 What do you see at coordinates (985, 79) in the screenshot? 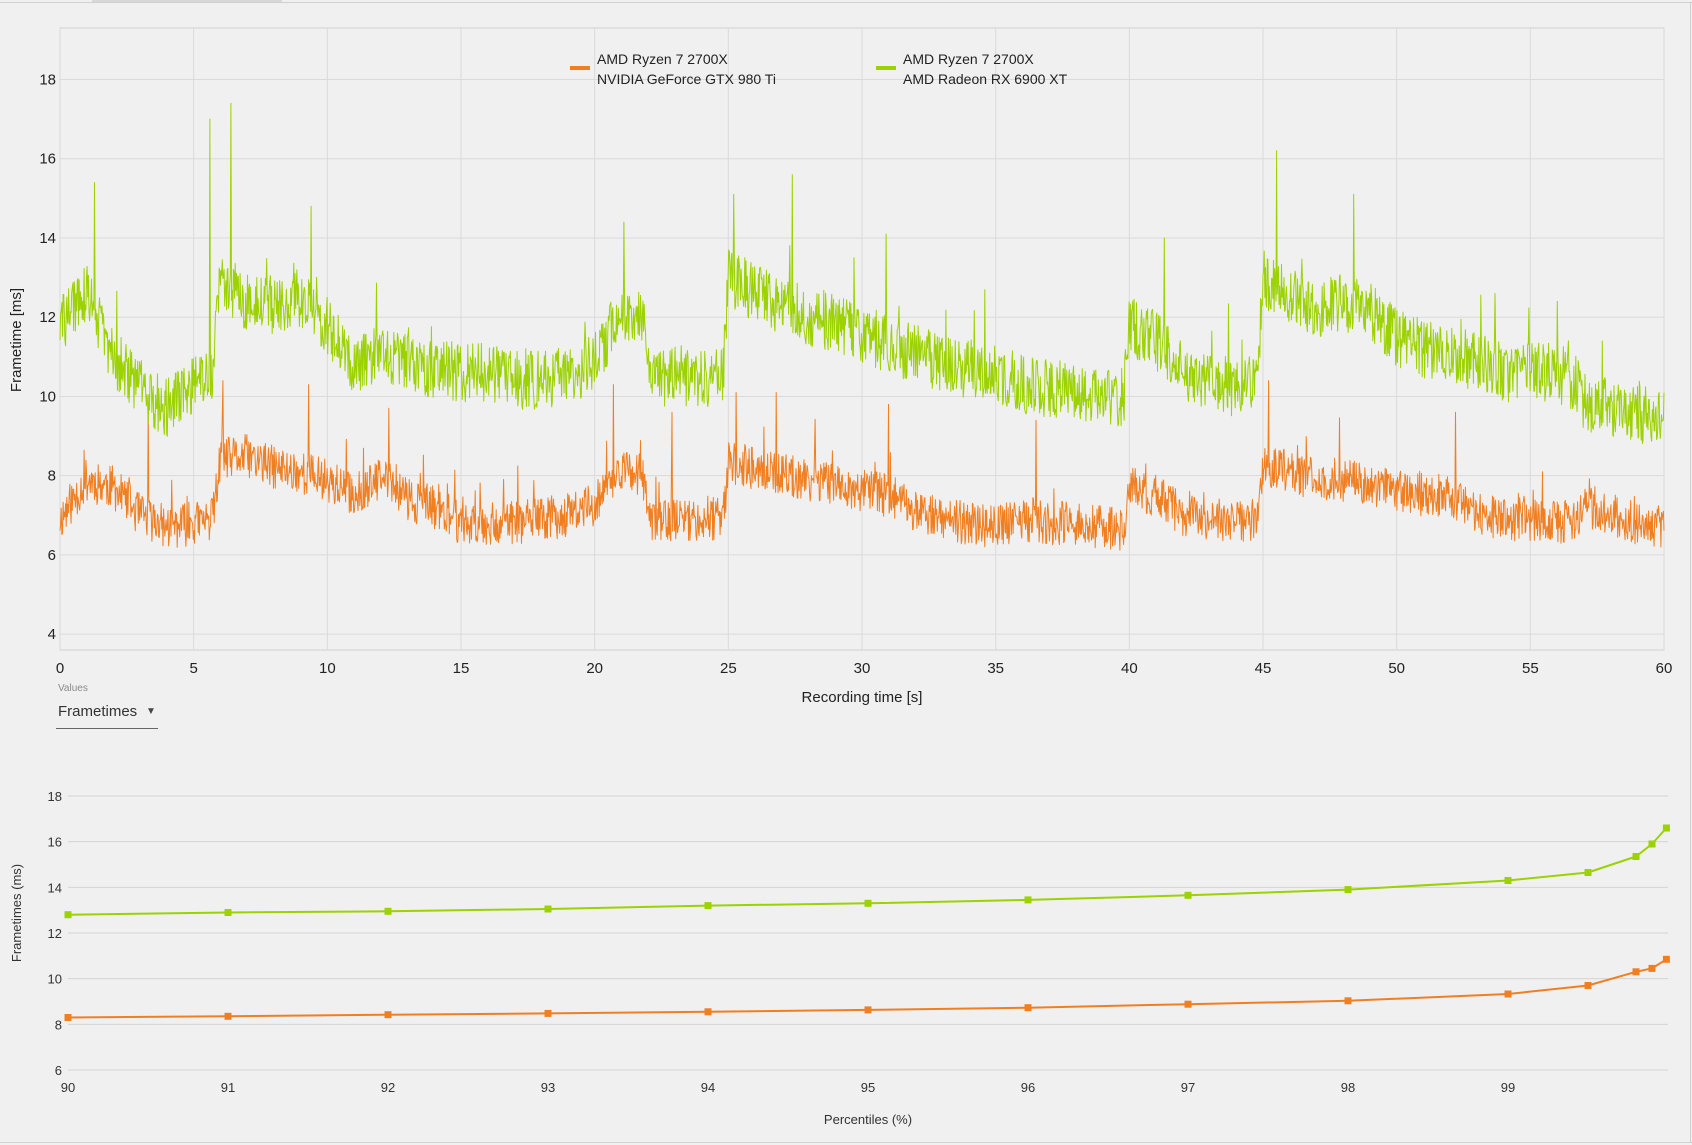
I see `legend-label-line2: AMD Radeon RX 6900 XT` at bounding box center [985, 79].